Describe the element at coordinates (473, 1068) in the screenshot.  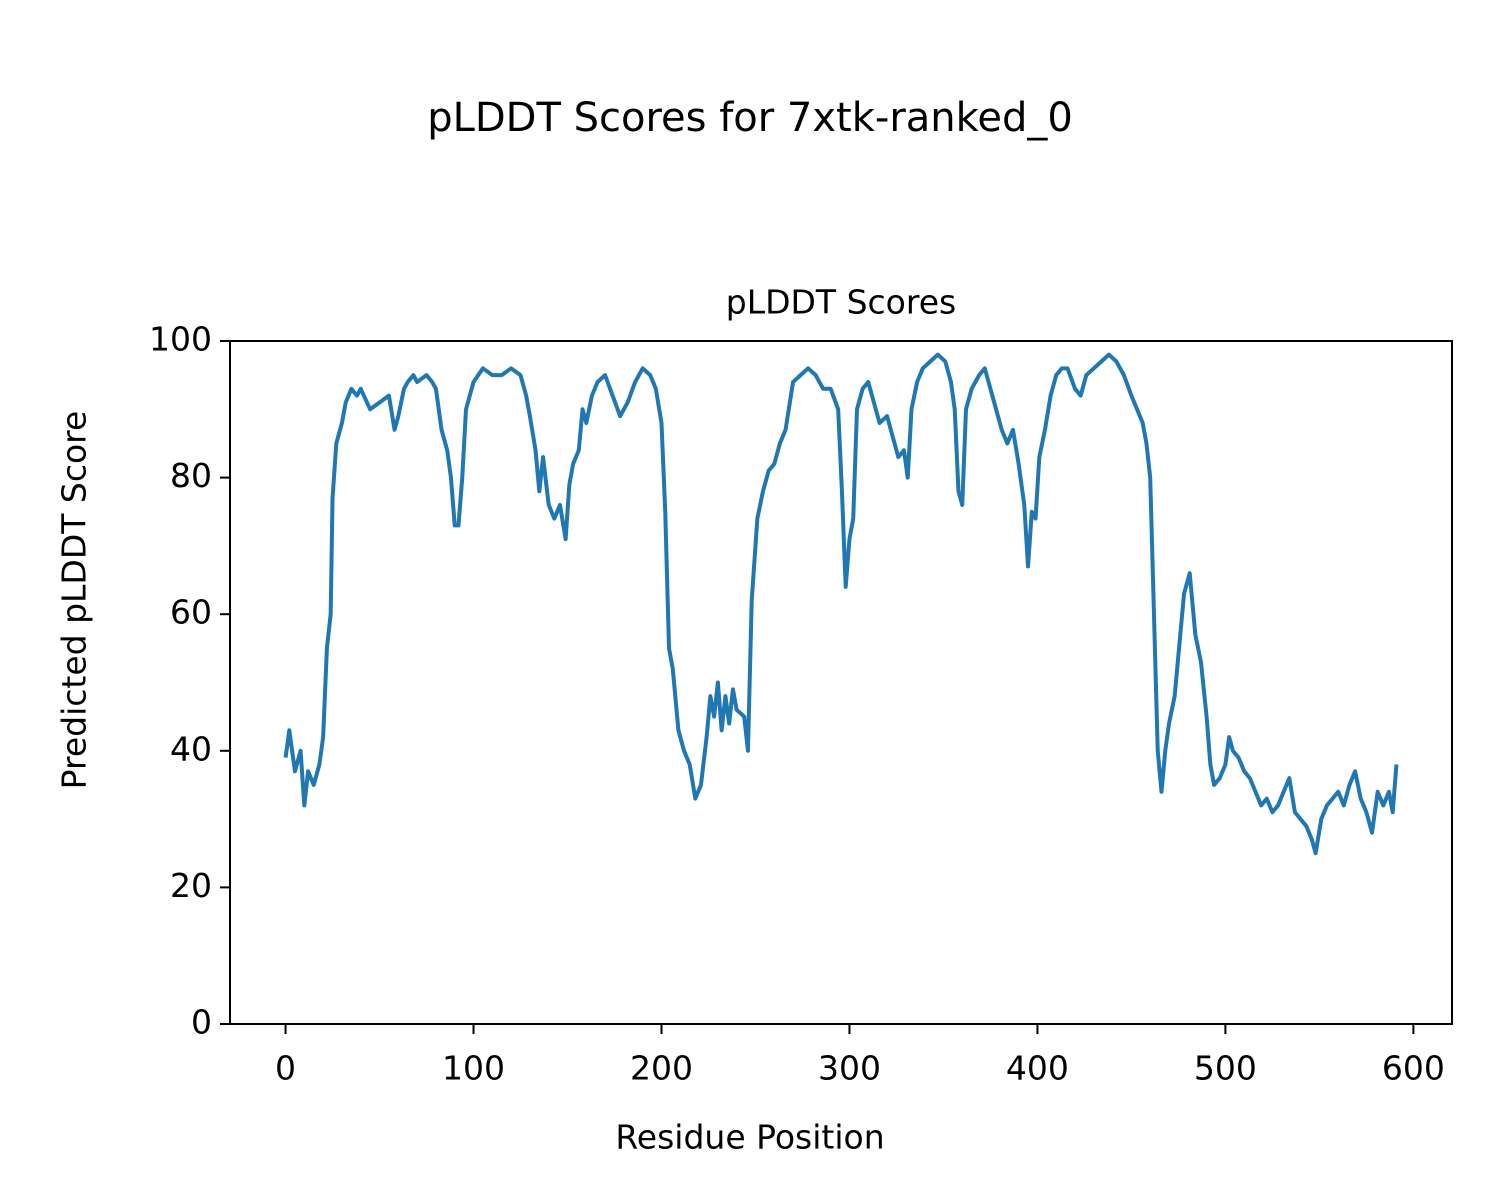
I see `x-tick-label: 100` at that location.